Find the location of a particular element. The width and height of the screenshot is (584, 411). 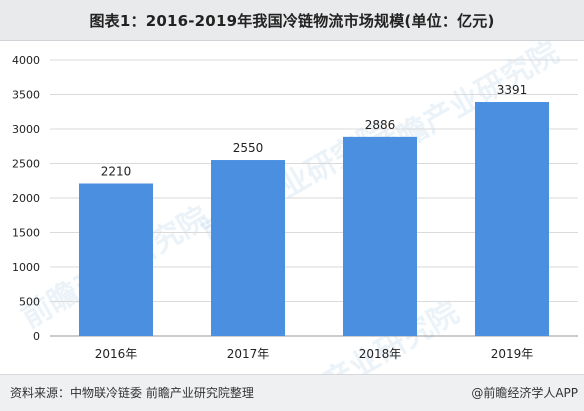

y-tick-label: 3000 is located at coordinates (26, 129).